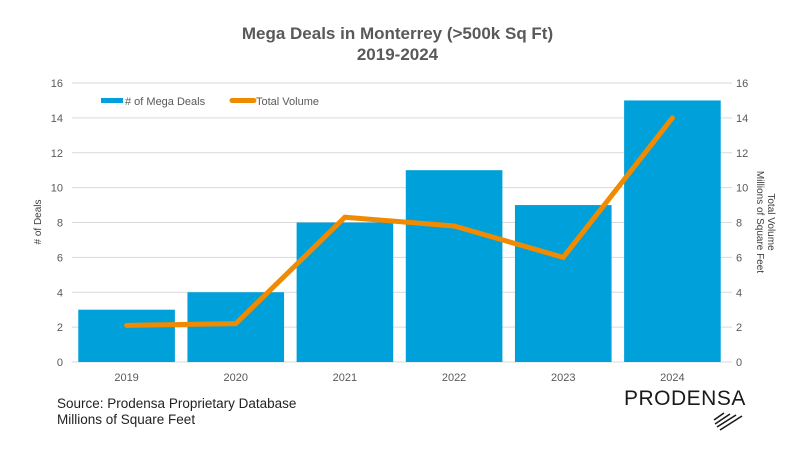  I want to click on right-axis-title-line1: Total Volume, so click(770, 222).